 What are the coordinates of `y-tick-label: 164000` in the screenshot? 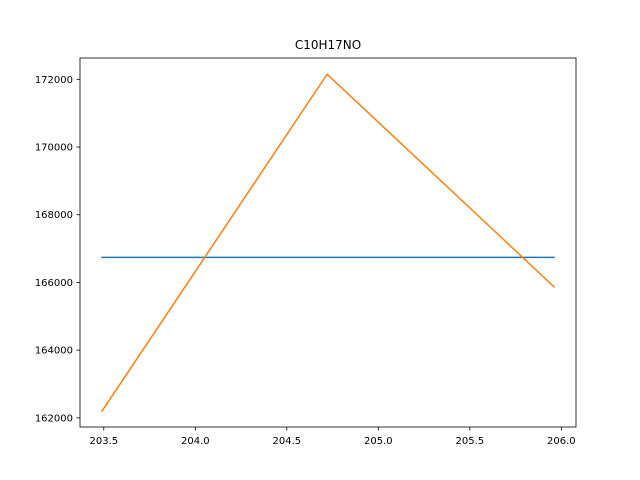 It's located at (54, 351).